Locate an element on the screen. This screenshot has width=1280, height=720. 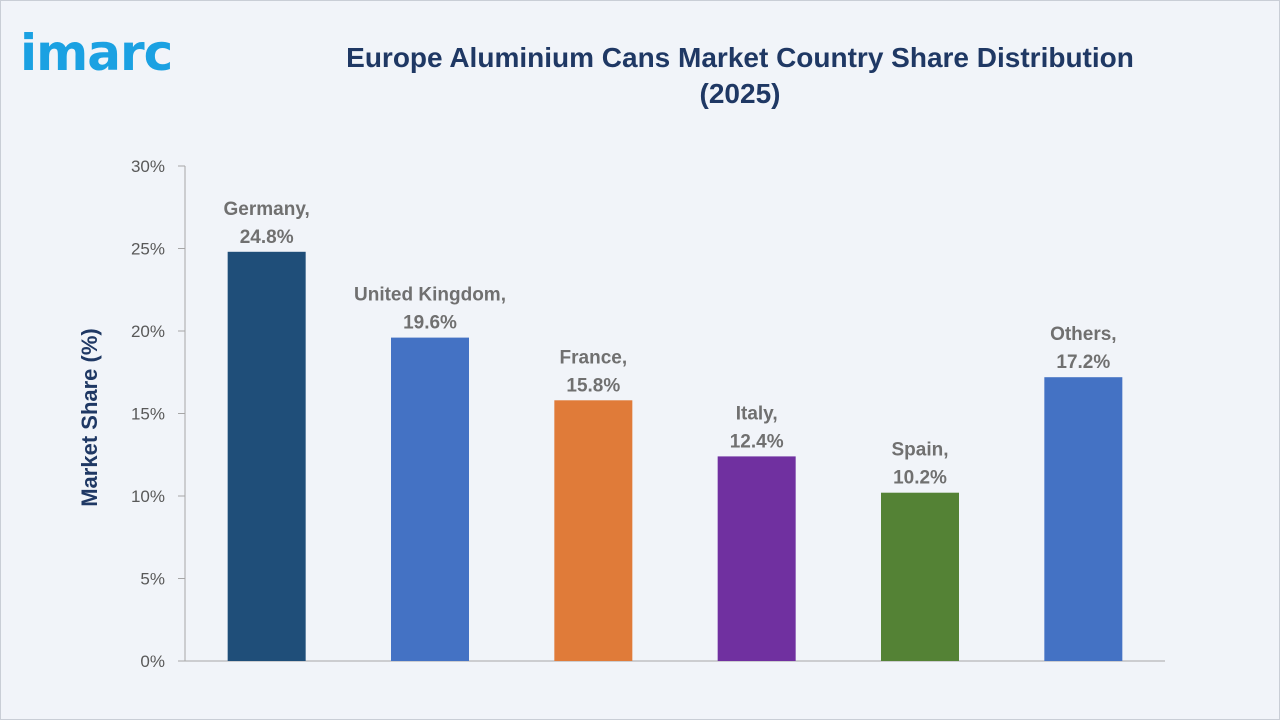
data-label-value: 17.2% is located at coordinates (1083, 362).